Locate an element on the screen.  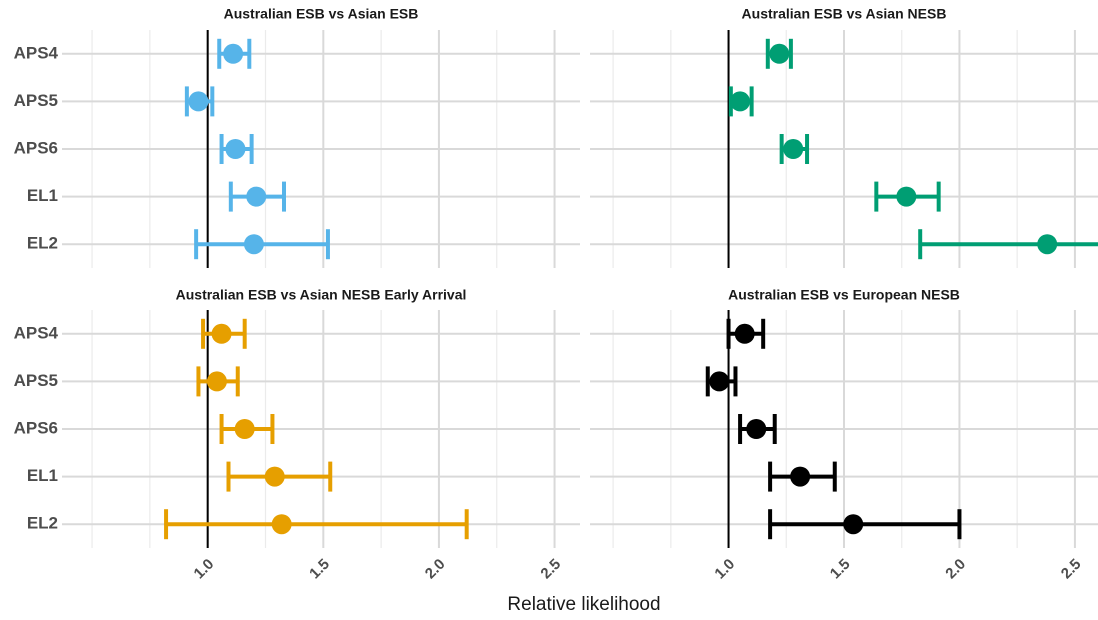
panel-title: Australian ESB vs Asian ESB is located at coordinates (321, 14).